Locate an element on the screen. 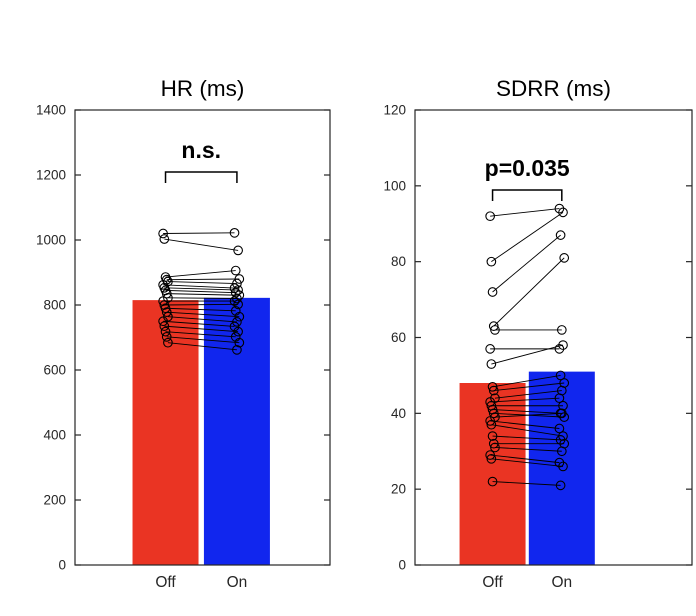  y-tick-label: 400 is located at coordinates (54, 435).